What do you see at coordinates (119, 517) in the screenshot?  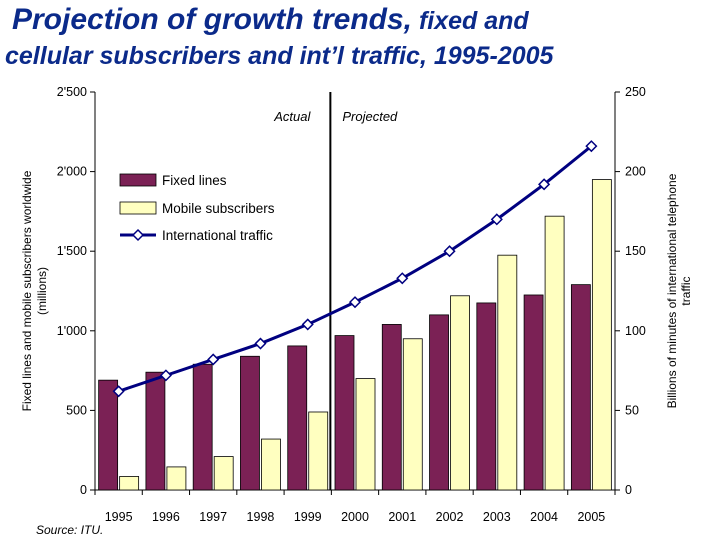 I see `x-tick-label: 1995` at bounding box center [119, 517].